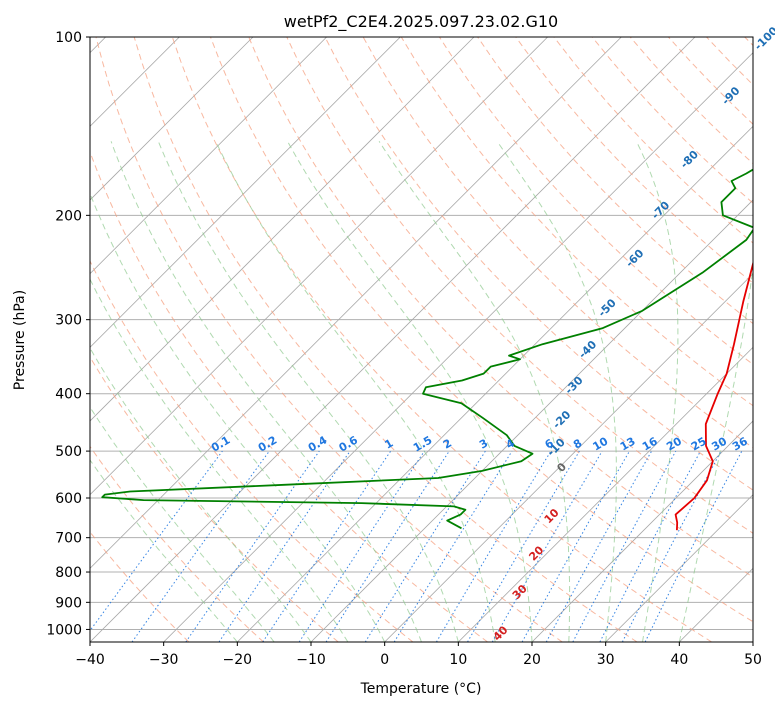 The image size is (775, 712). Describe the element at coordinates (606, 660) in the screenshot. I see `x-tick-label: 30` at that location.